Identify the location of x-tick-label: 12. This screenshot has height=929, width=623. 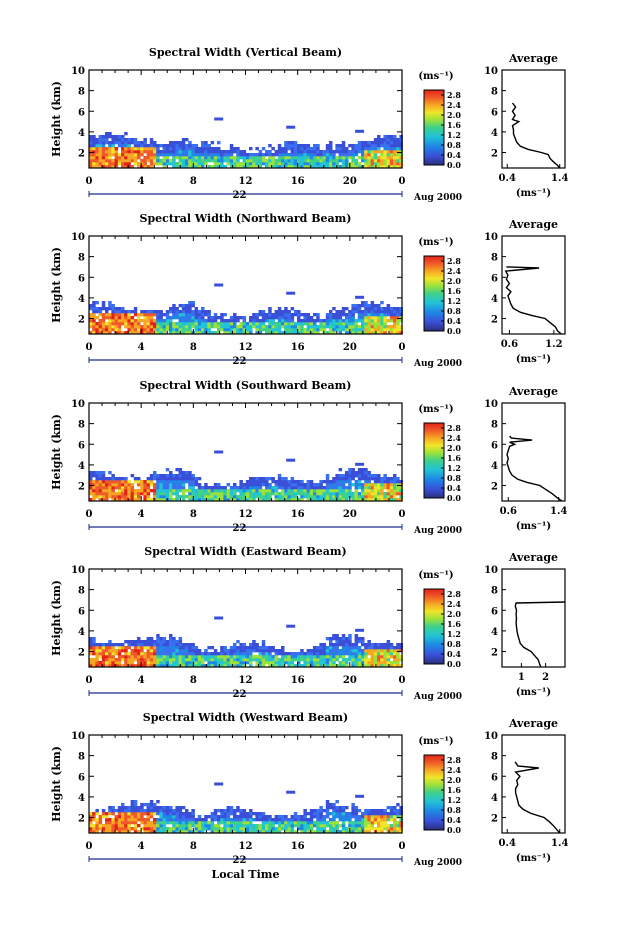
(246, 181).